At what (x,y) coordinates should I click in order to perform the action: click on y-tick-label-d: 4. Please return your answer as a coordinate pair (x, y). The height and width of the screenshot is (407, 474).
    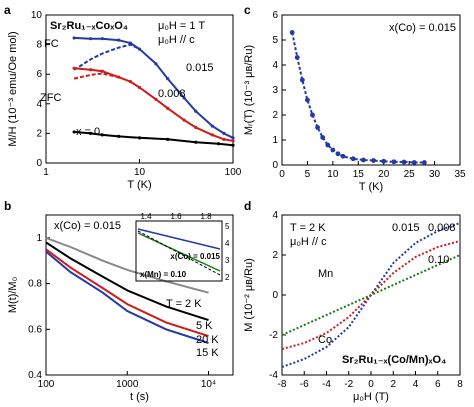
    Looking at the image, I should click on (275, 215).